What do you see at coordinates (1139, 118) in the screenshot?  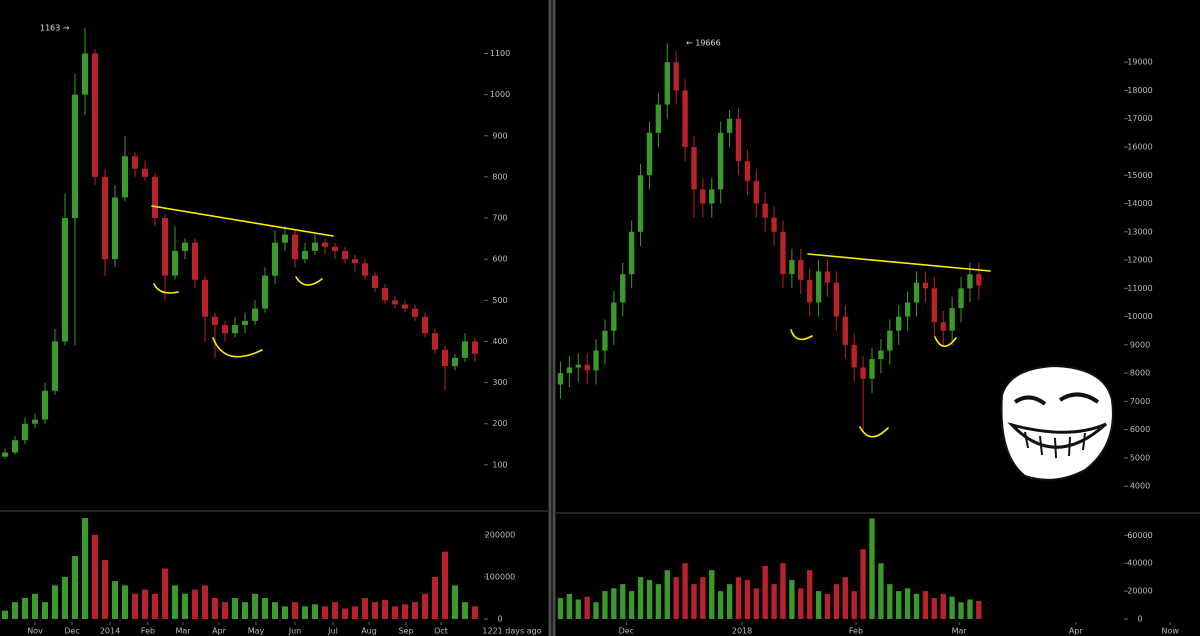 I see `y-tick-label: 17000` at bounding box center [1139, 118].